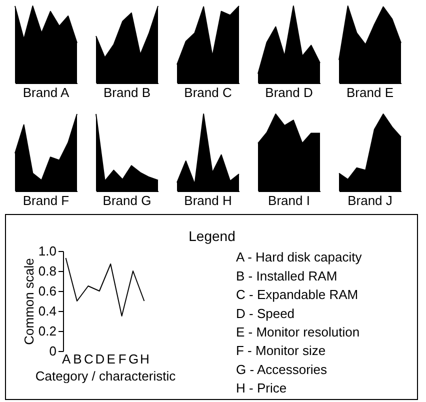 This screenshot has height=402, width=426. Describe the element at coordinates (299, 257) in the screenshot. I see `text: A - Hard disk capacity` at that location.